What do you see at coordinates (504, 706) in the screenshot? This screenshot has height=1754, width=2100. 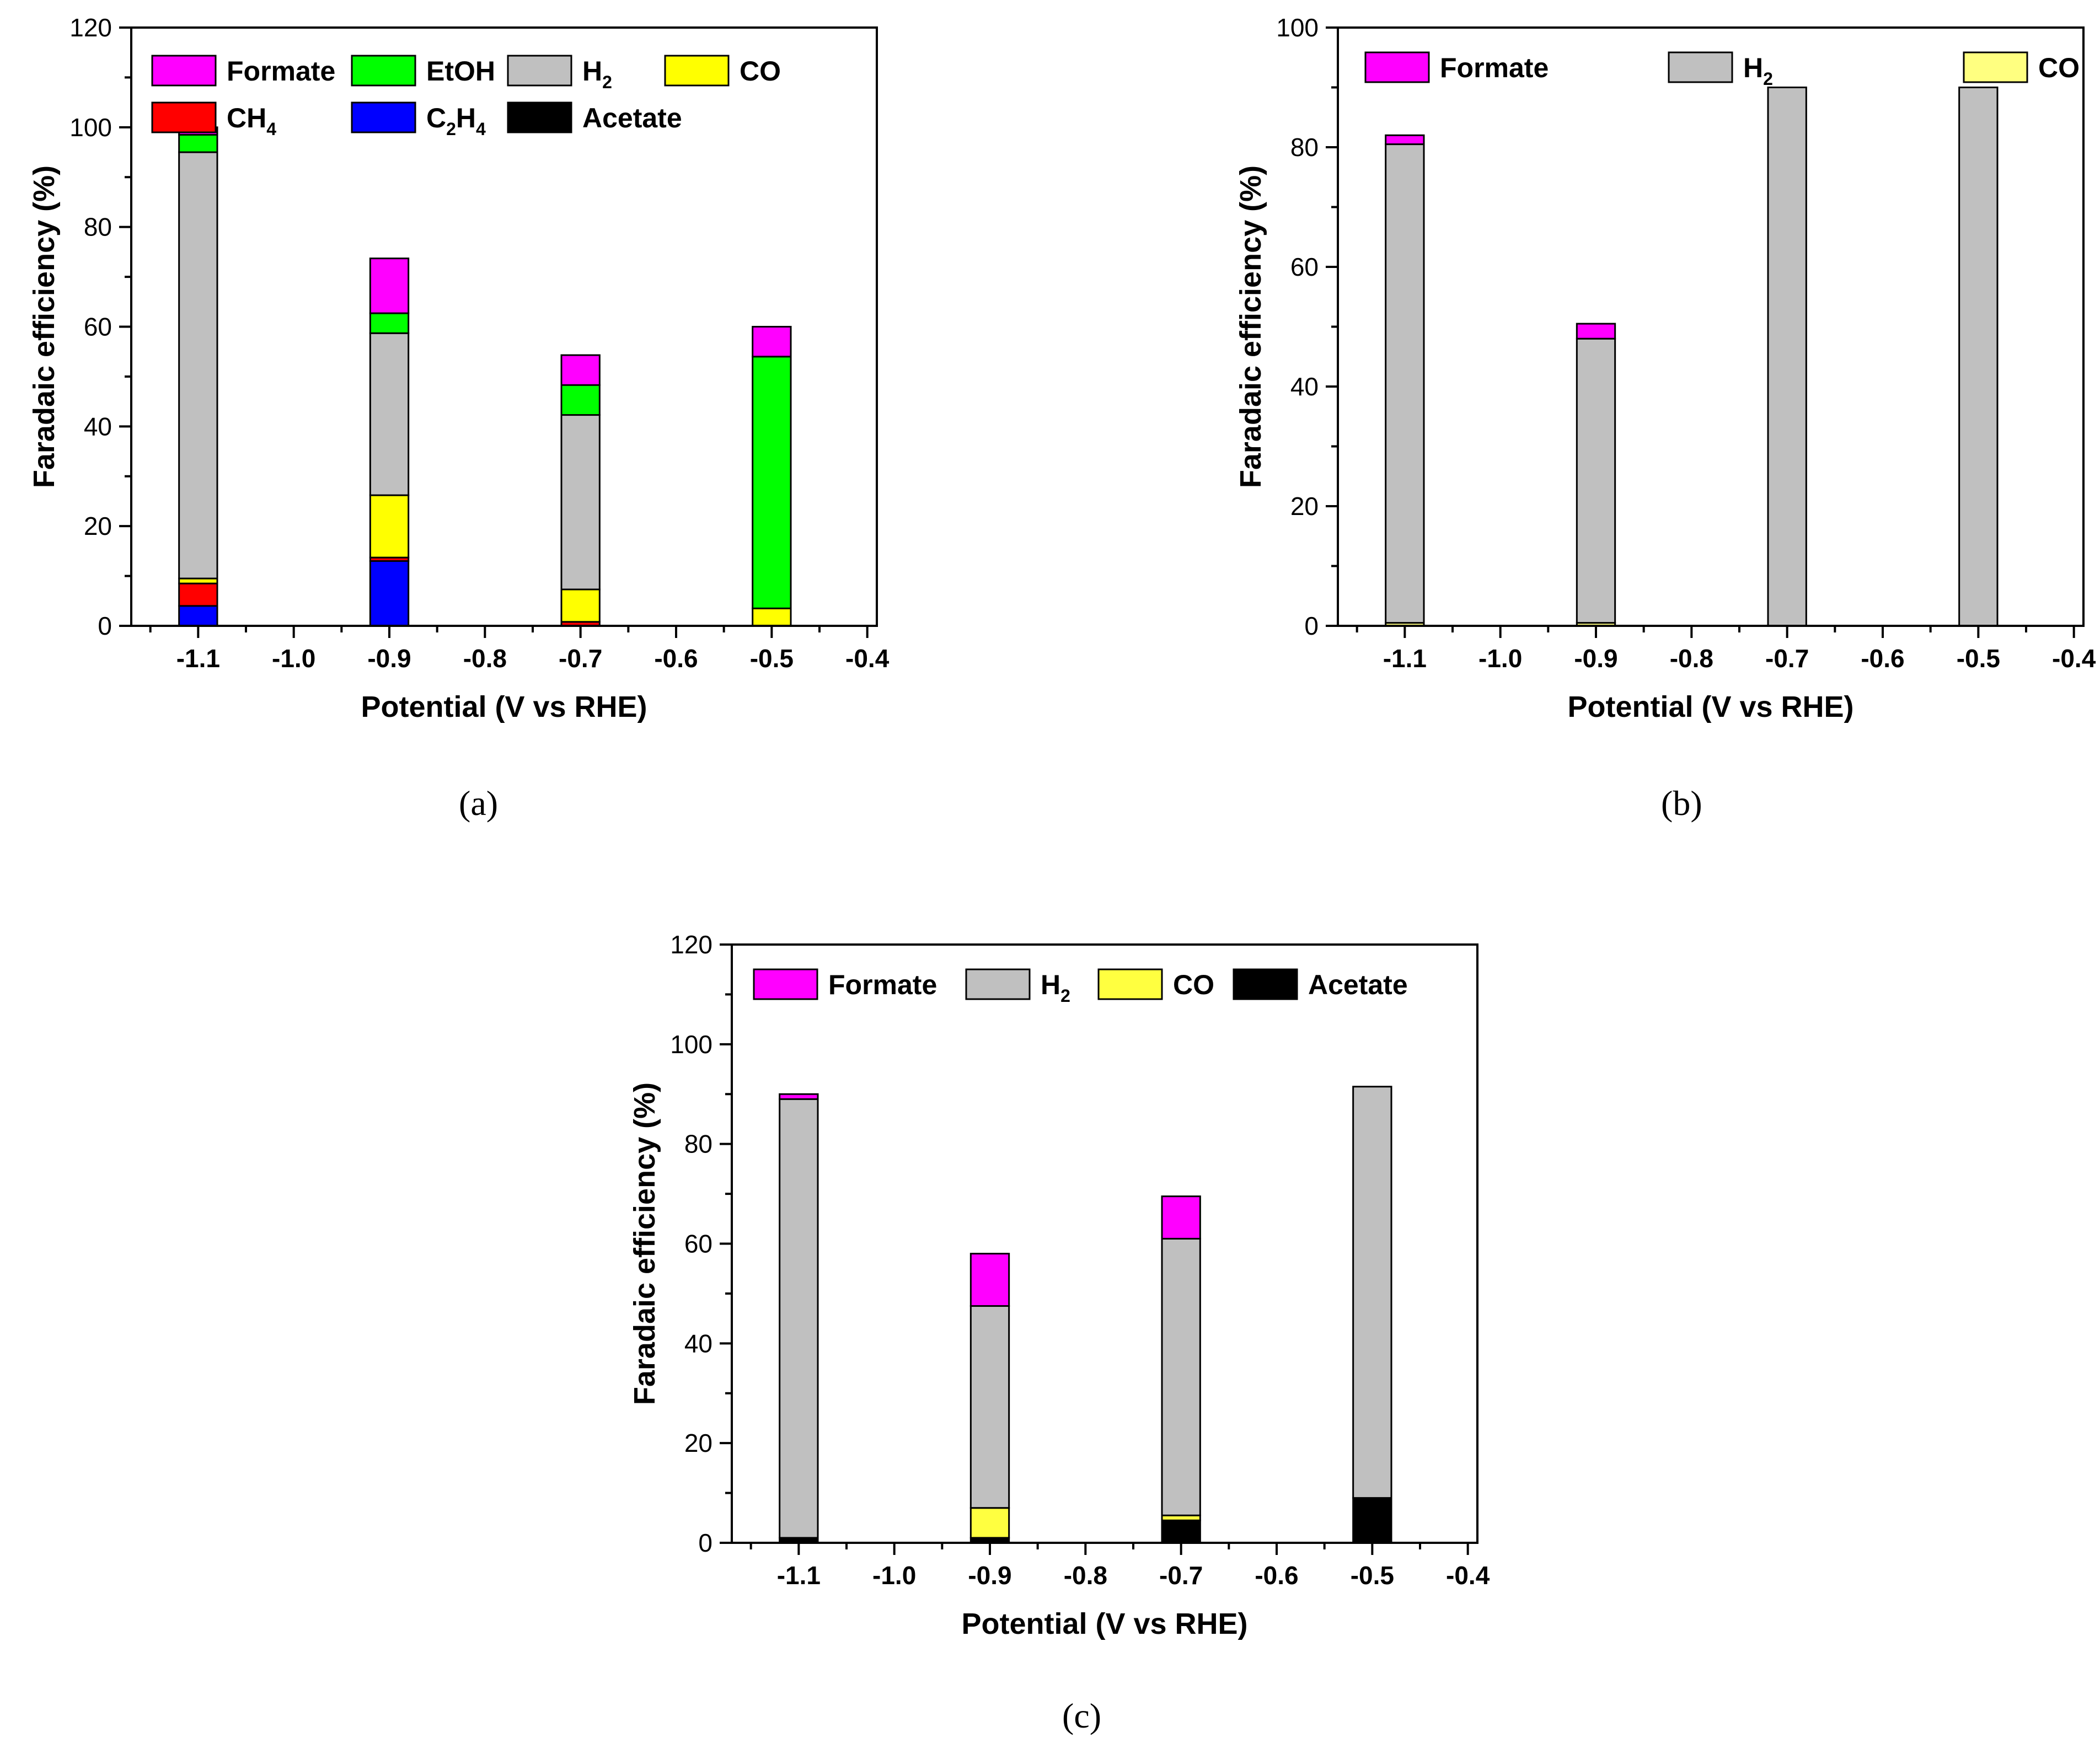 I see `x-axis-title-a: Potential (V vs RHE)` at bounding box center [504, 706].